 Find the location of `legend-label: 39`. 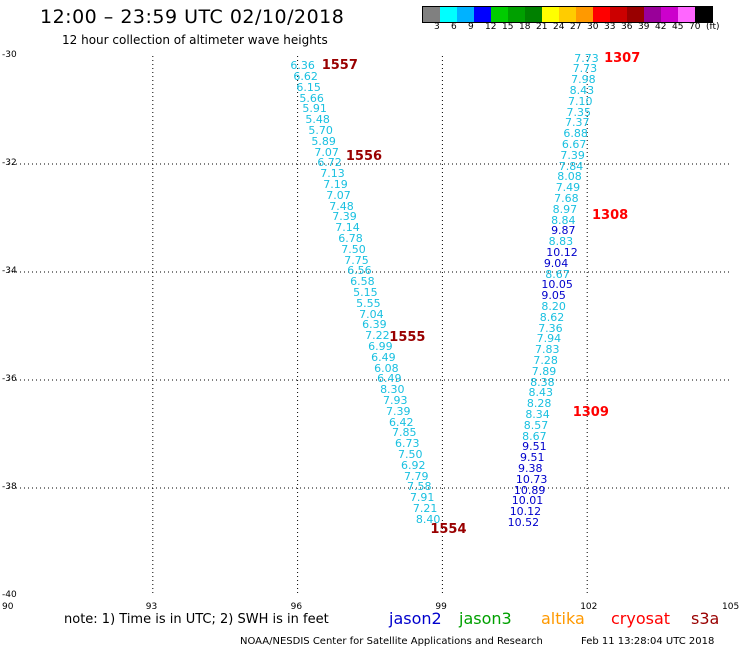

legend-label: 39 is located at coordinates (644, 27).